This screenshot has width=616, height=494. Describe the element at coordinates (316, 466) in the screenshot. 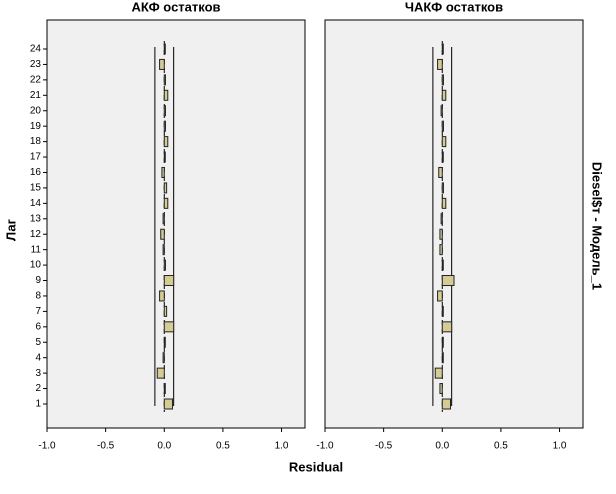

I see `x-axis-title: Residual` at that location.